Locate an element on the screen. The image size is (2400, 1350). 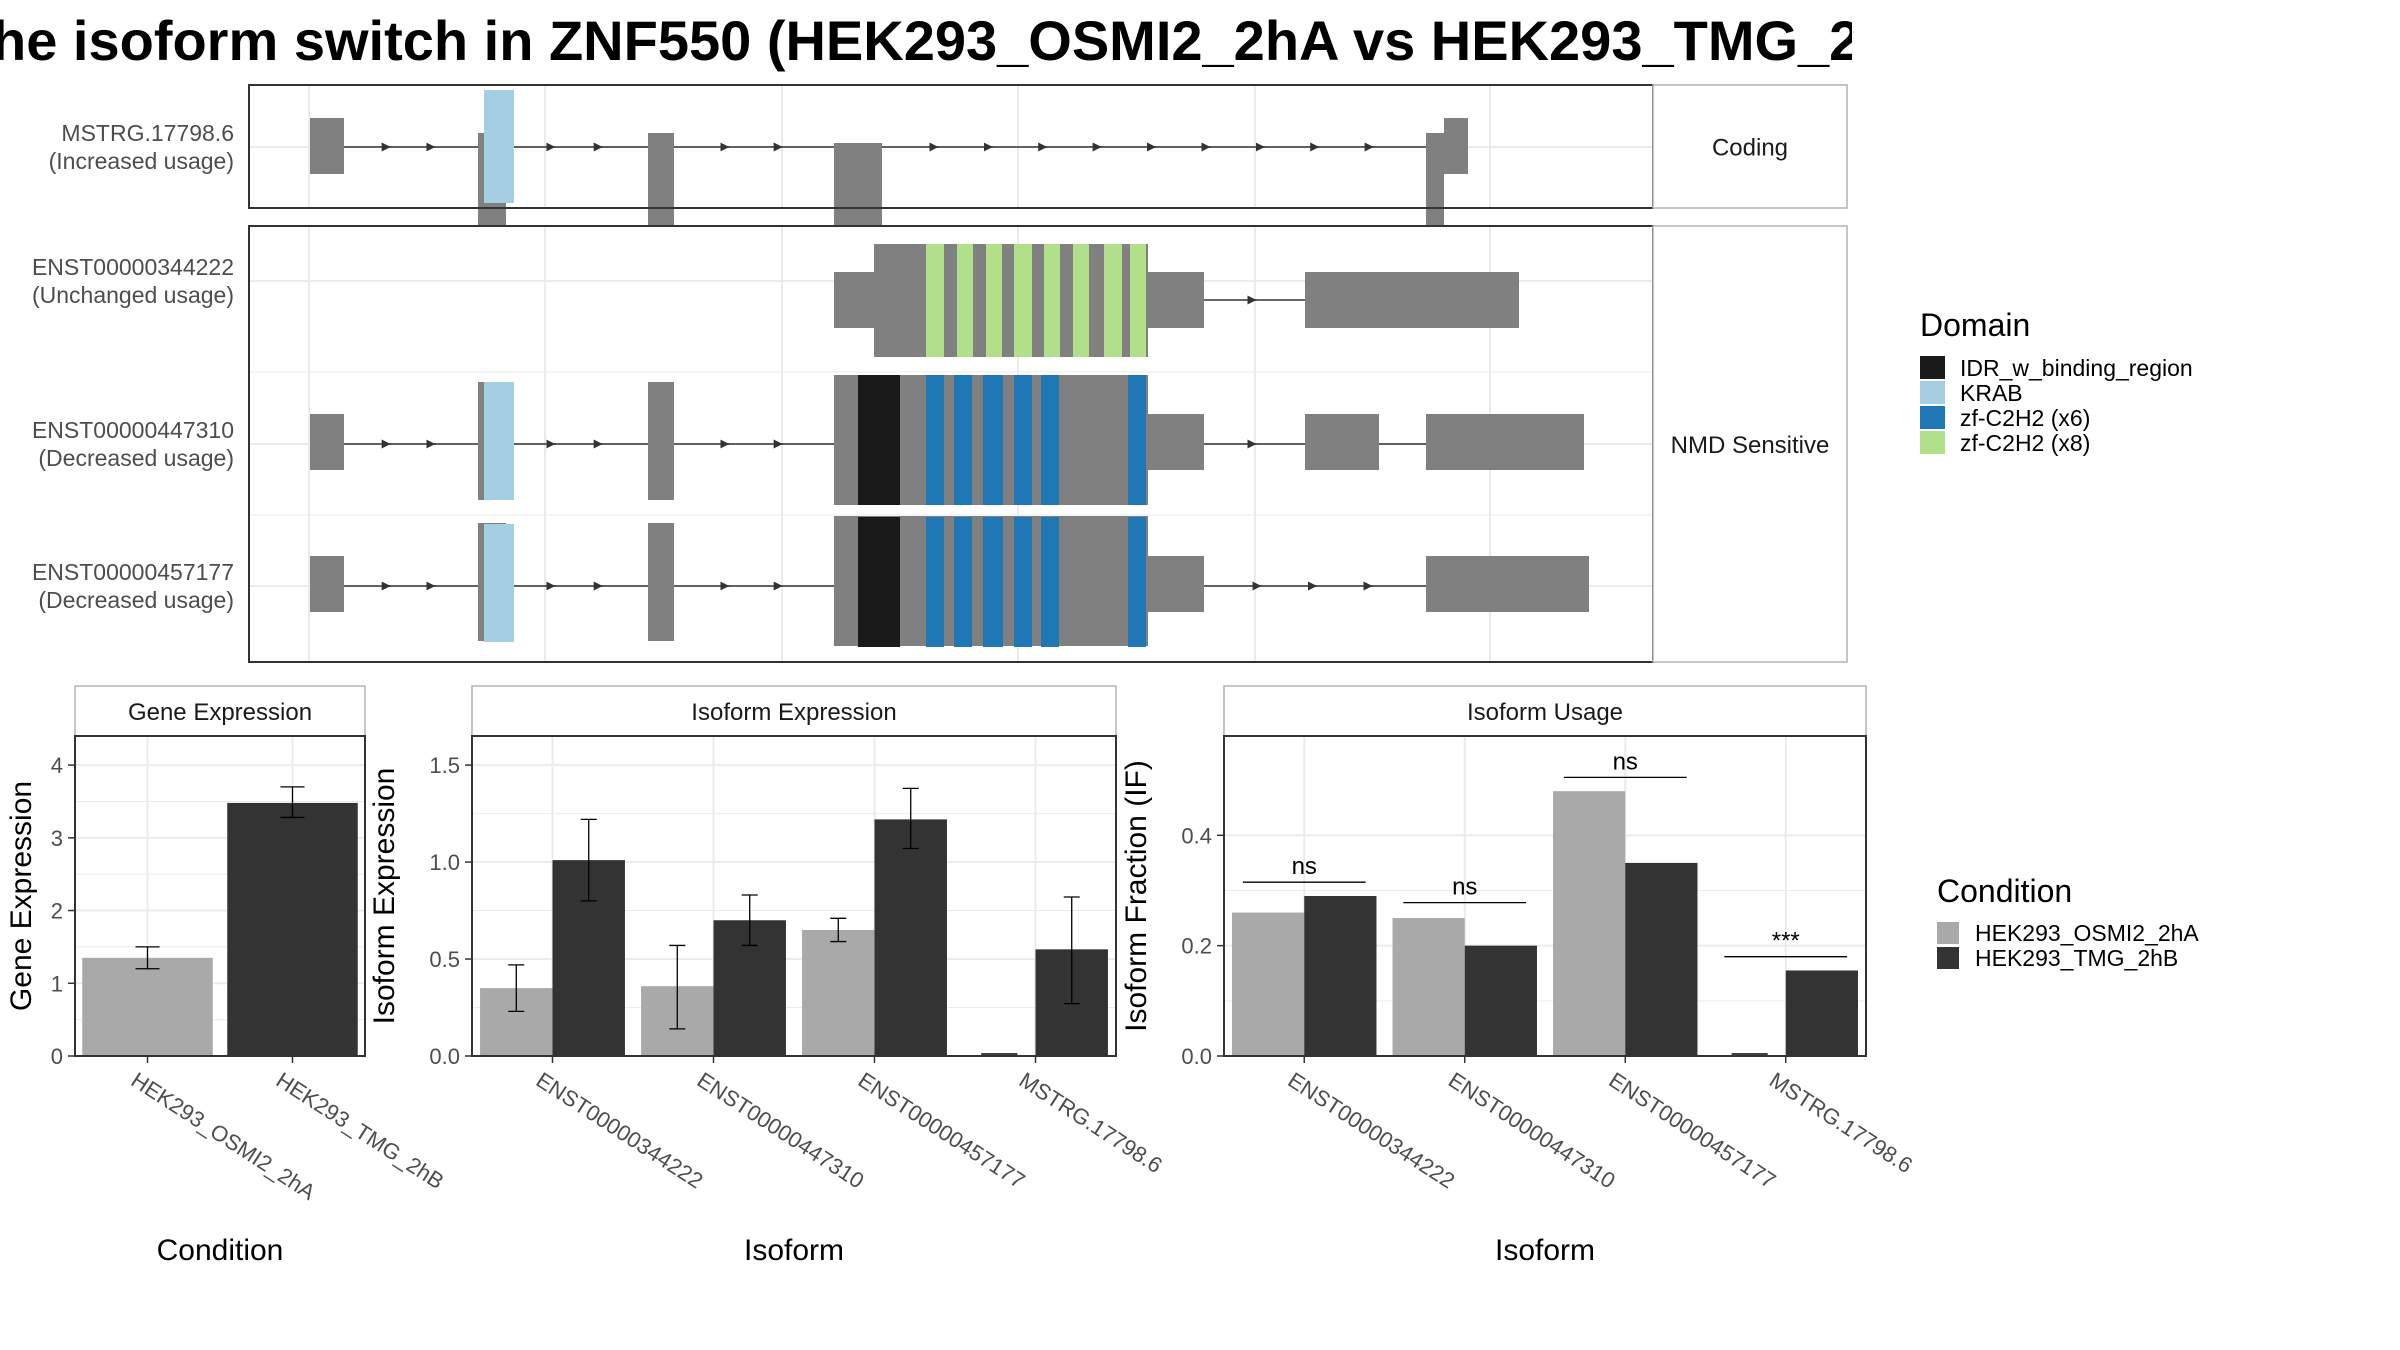
bar-panel-title: Isoform Usage is located at coordinates (1545, 712).